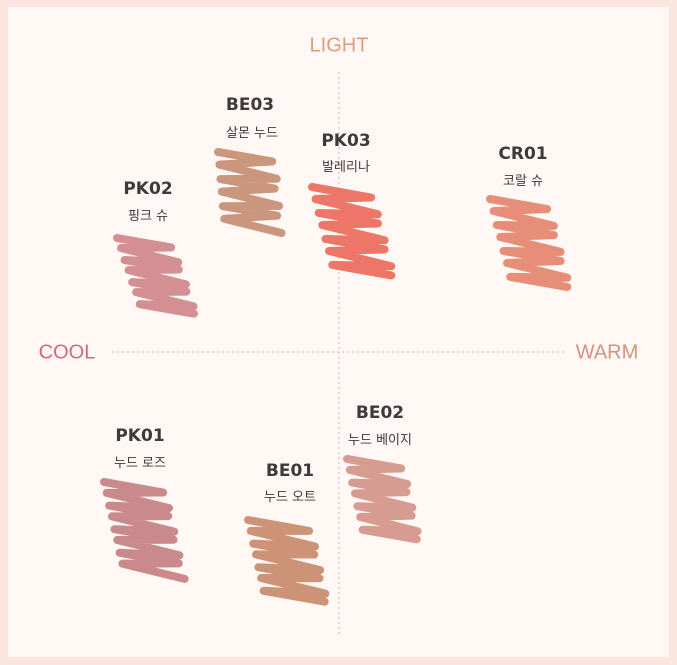 This screenshot has height=665, width=677. Describe the element at coordinates (287, 561) in the screenshot. I see `swatch-scribble-be01` at that location.